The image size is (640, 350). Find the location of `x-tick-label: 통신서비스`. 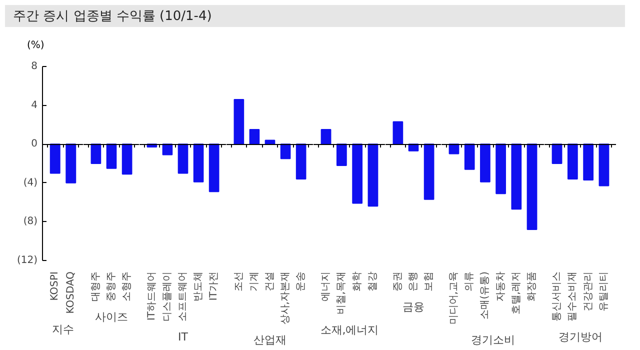

x-tick-label: 통신서비스 is located at coordinates (557, 297).